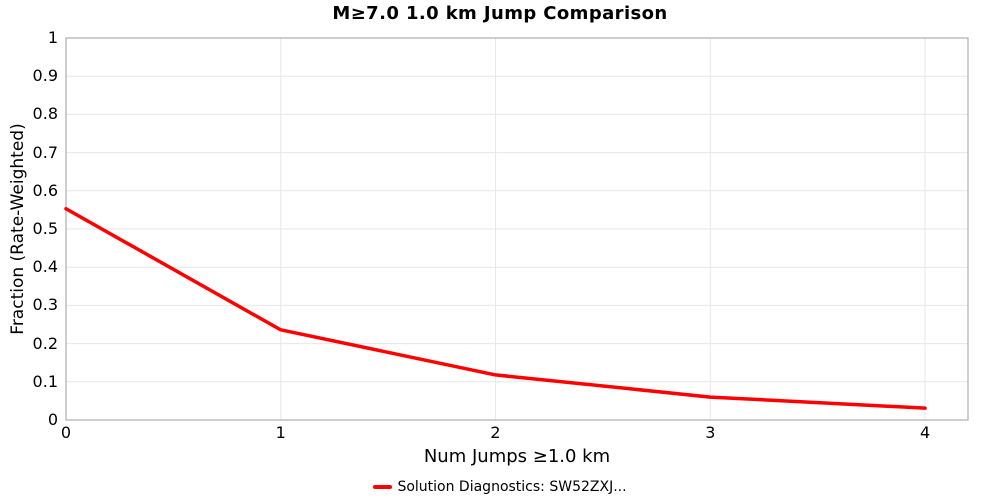 This screenshot has width=1000, height=500. Describe the element at coordinates (45, 305) in the screenshot. I see `y-tick-label: 0.3` at that location.